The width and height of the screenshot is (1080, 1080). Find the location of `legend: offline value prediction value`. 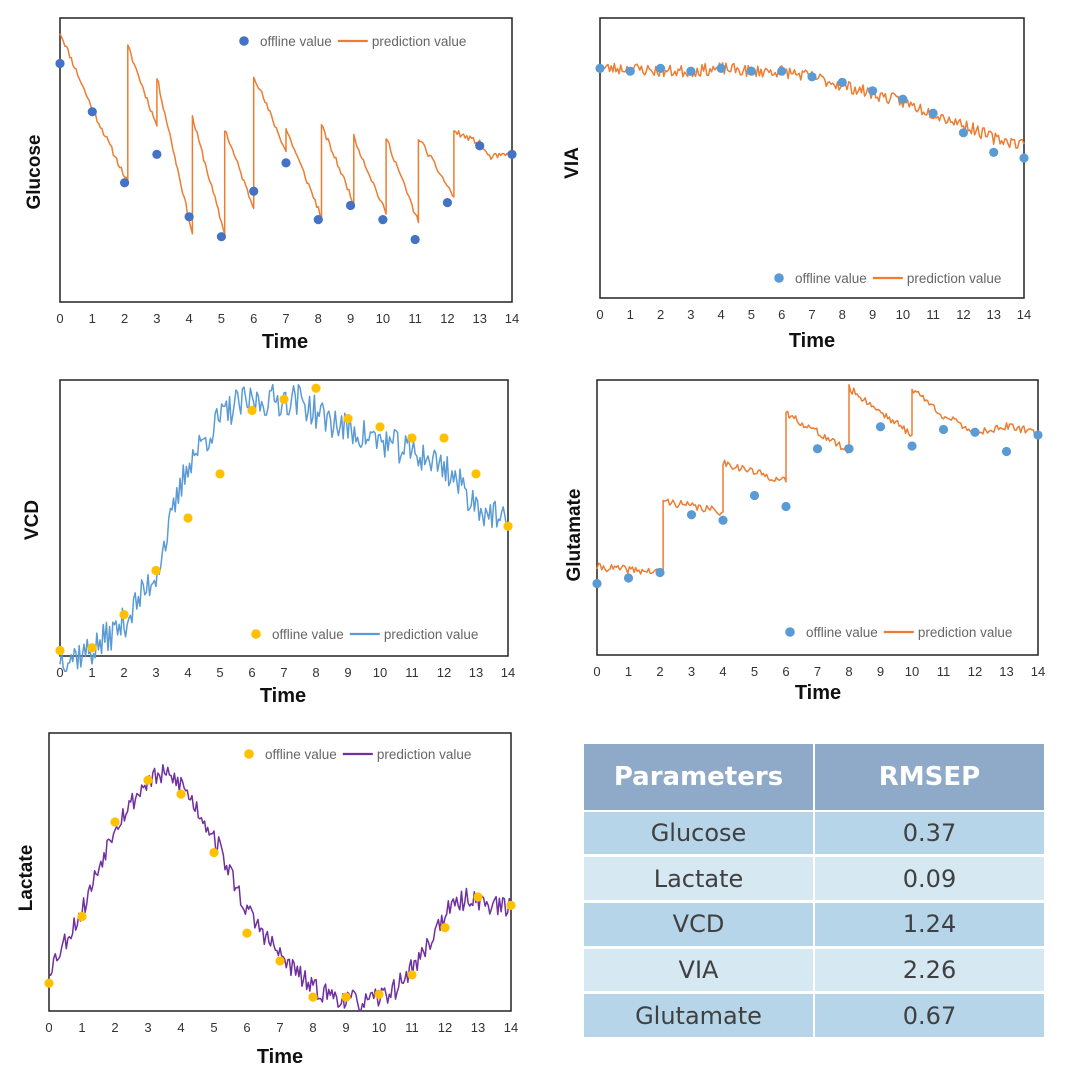

legend: offline value prediction value is located at coordinates (357, 754).